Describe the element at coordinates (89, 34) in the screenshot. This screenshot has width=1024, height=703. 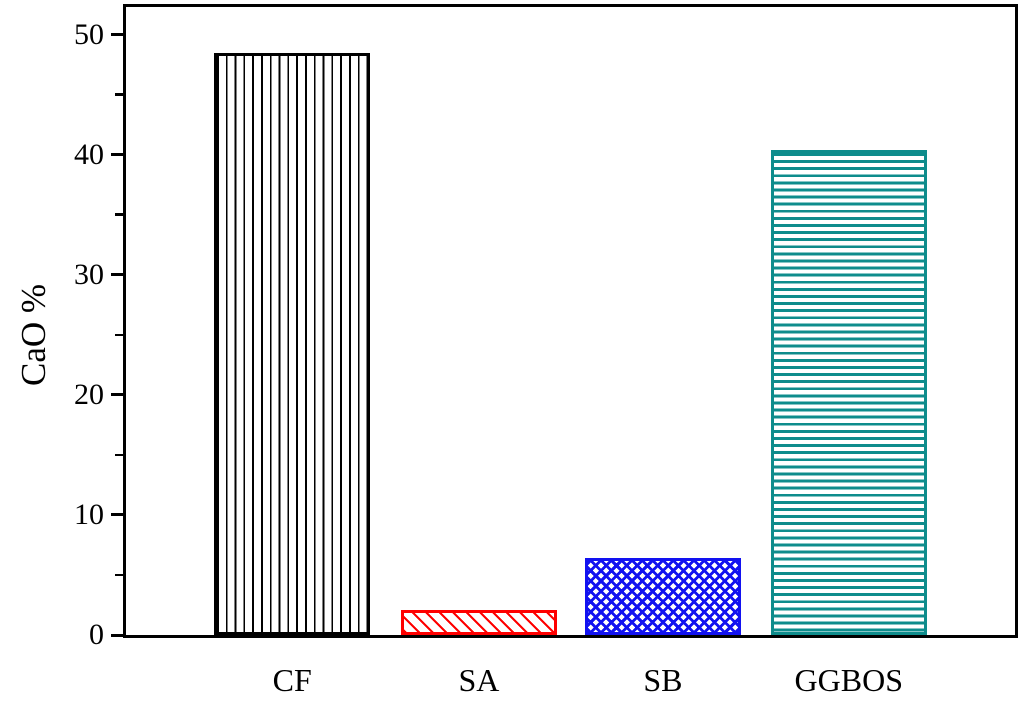
I see `y-tick-label-50: 50` at that location.